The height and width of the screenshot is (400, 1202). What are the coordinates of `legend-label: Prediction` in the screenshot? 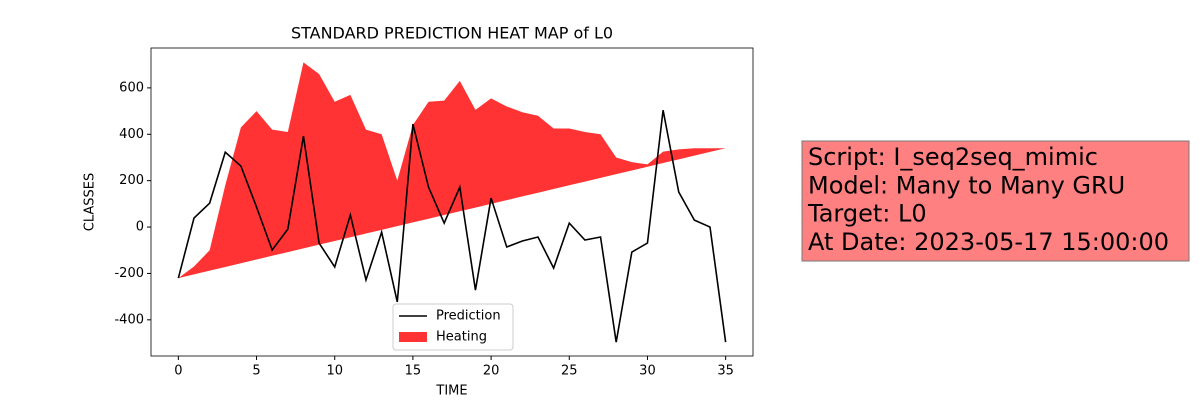 It's located at (468, 316).